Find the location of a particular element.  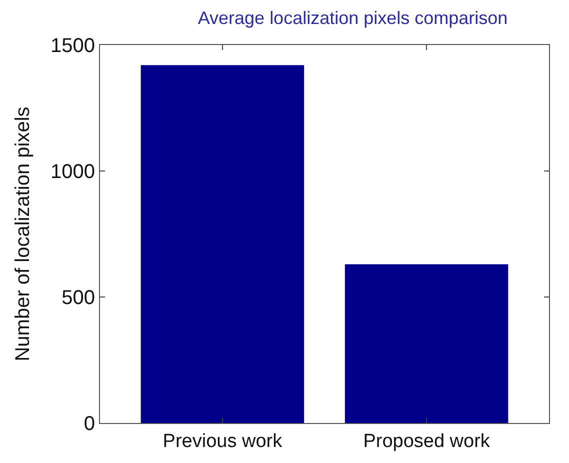

y-tick-label: 0 is located at coordinates (89, 424).